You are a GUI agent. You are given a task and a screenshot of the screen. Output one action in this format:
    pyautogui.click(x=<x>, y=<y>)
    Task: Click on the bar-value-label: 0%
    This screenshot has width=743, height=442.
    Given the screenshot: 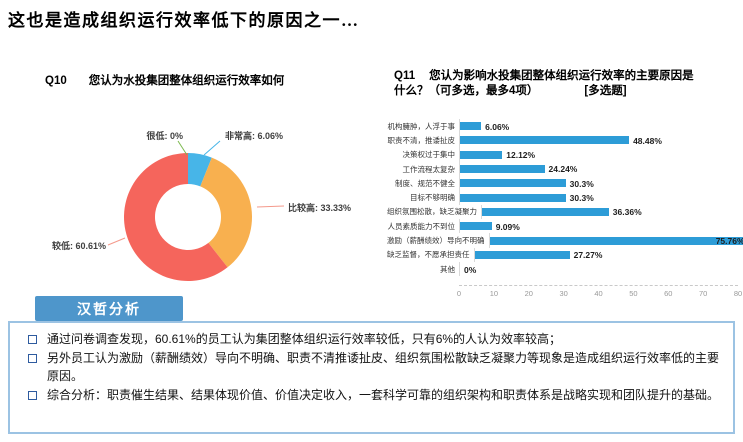 What is the action you would take?
    pyautogui.click(x=470, y=269)
    